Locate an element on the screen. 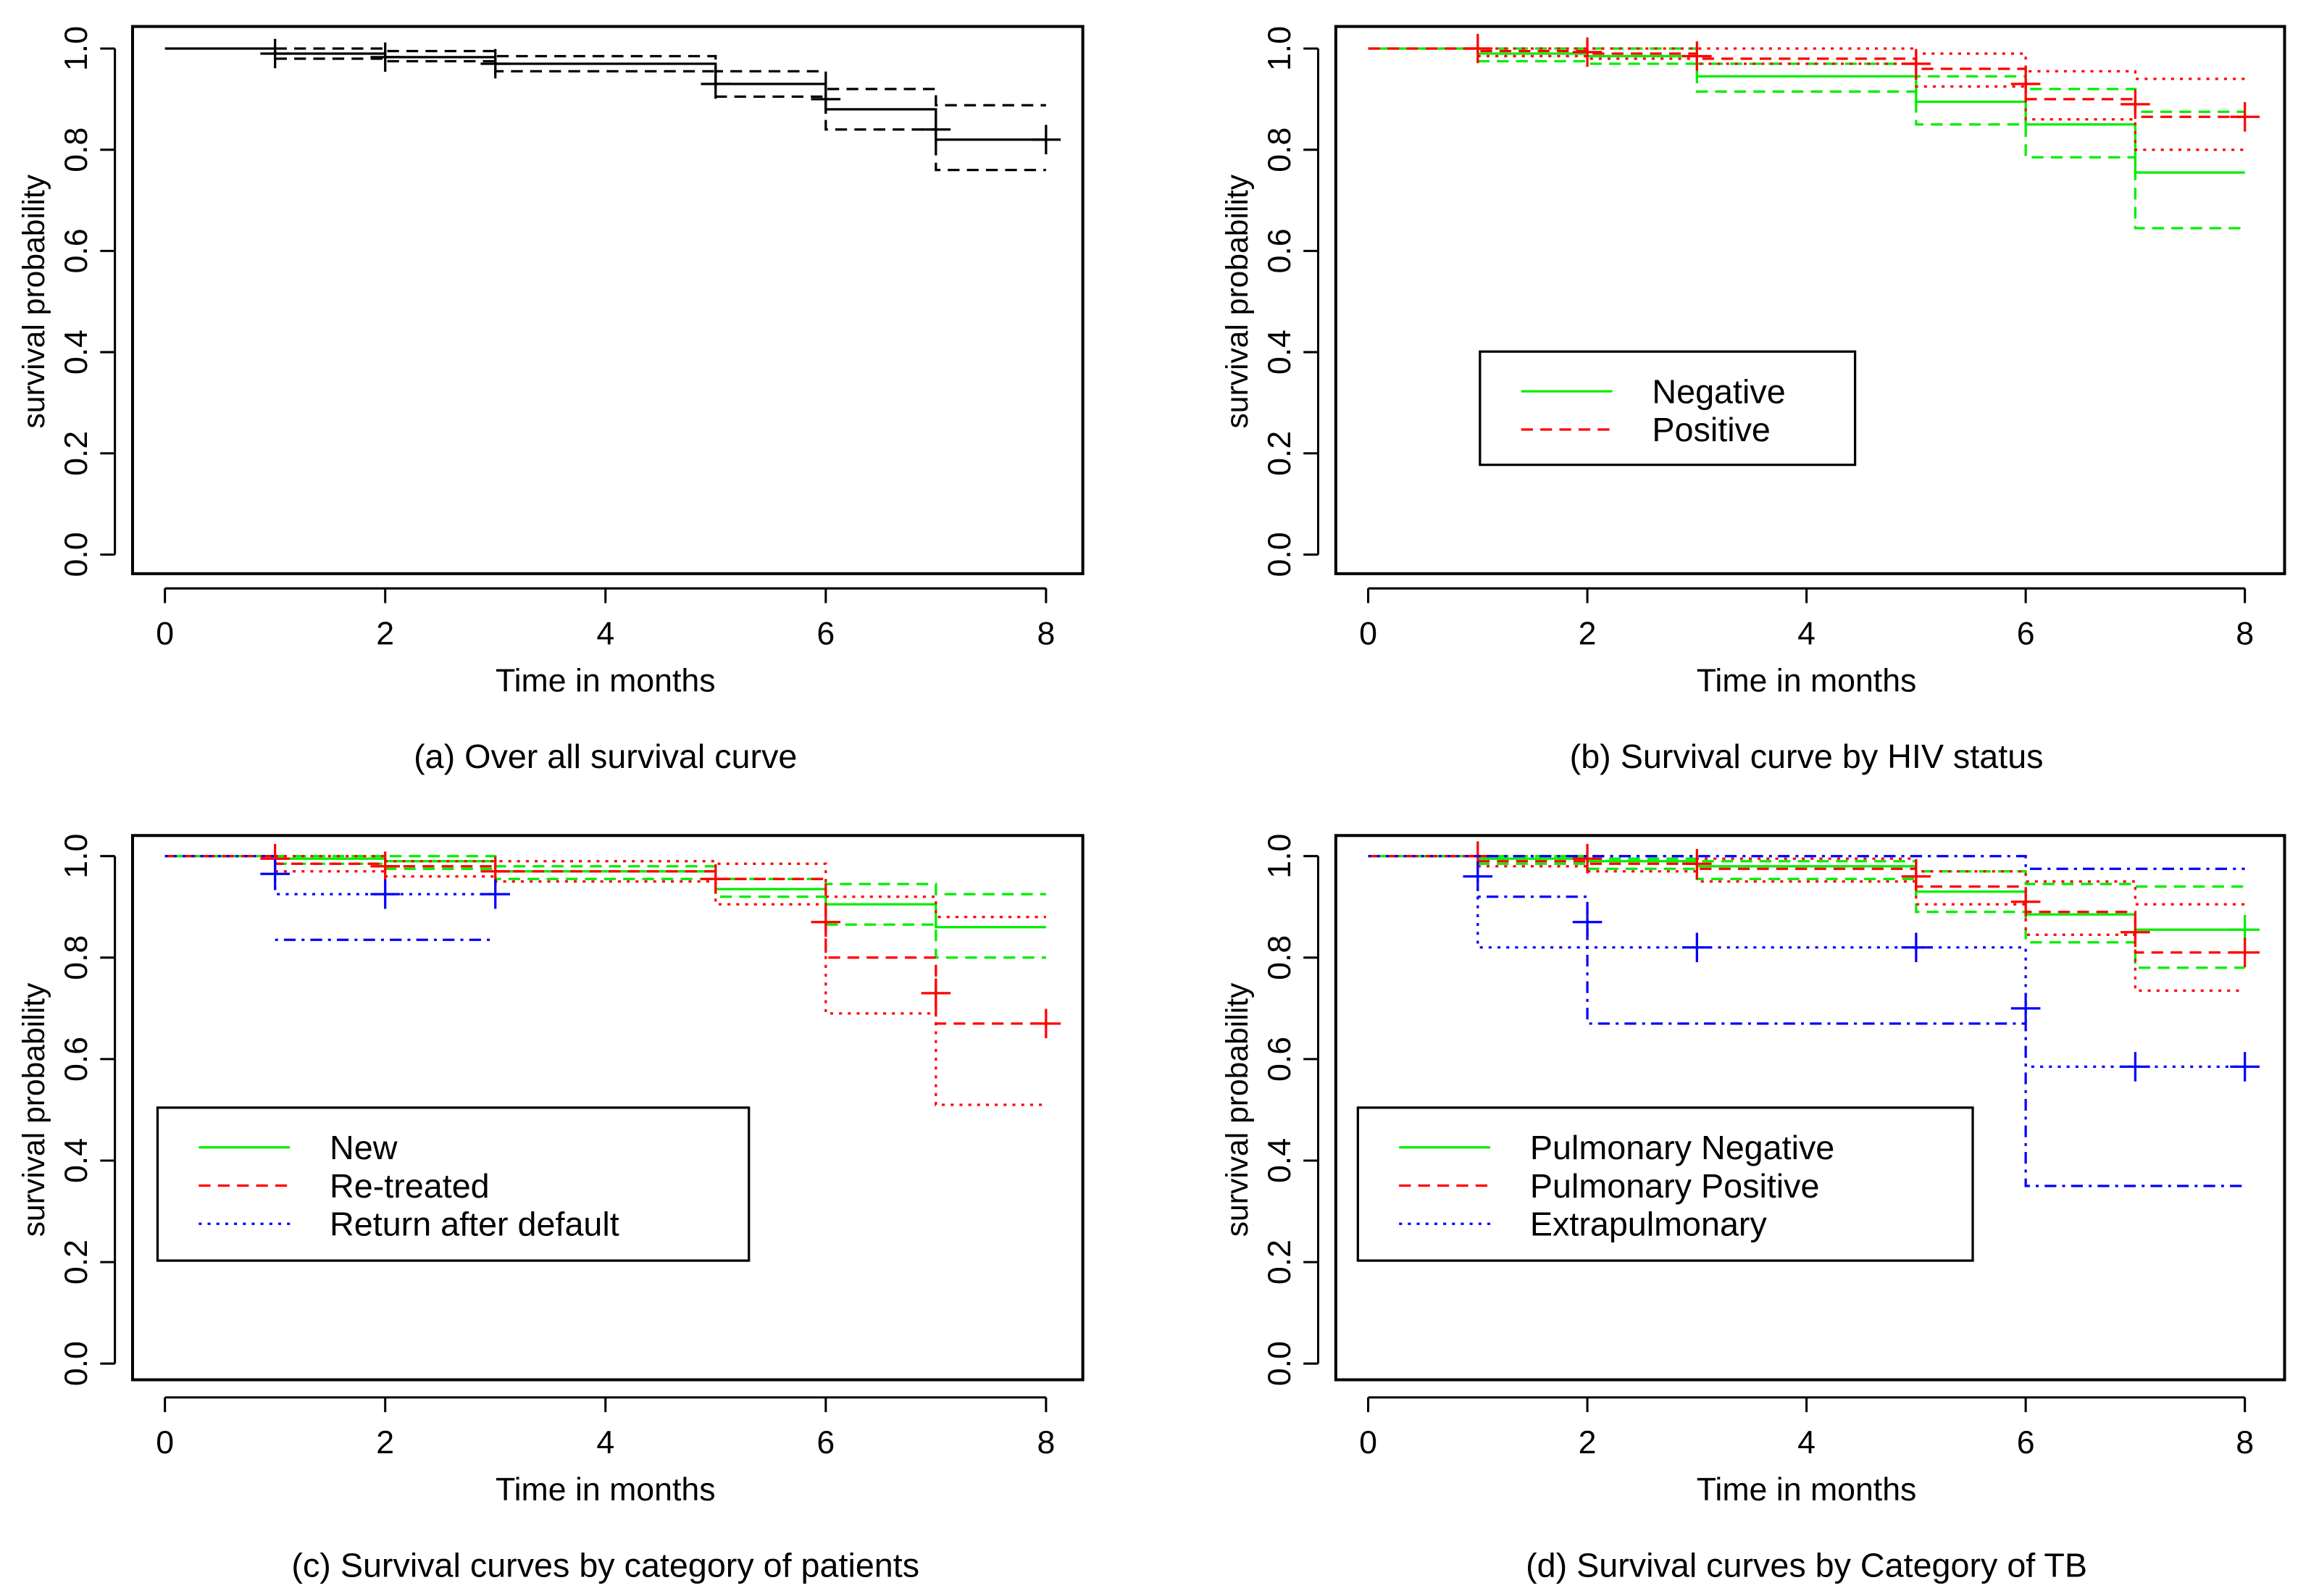 This screenshot has height=1596, width=2298. series-line-re-treated is located at coordinates (605, 940).